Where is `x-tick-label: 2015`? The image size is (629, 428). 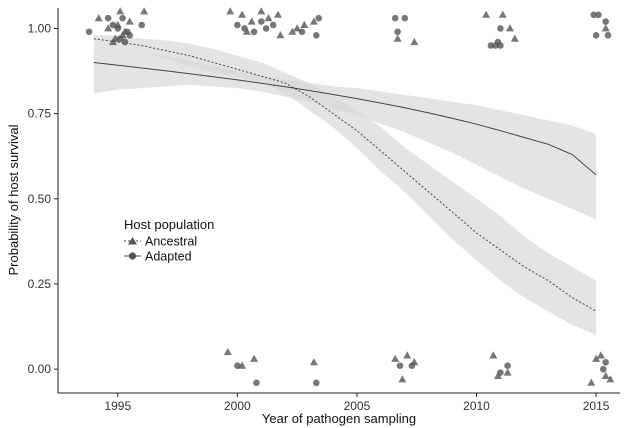
x-tick-label: 2015 is located at coordinates (596, 406).